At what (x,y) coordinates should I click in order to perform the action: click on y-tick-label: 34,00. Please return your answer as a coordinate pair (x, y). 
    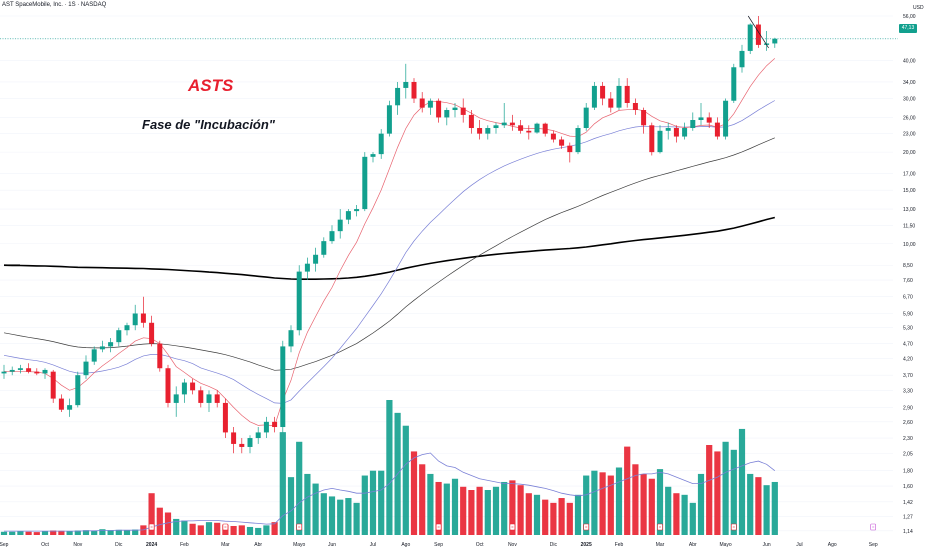
    Looking at the image, I should click on (909, 83).